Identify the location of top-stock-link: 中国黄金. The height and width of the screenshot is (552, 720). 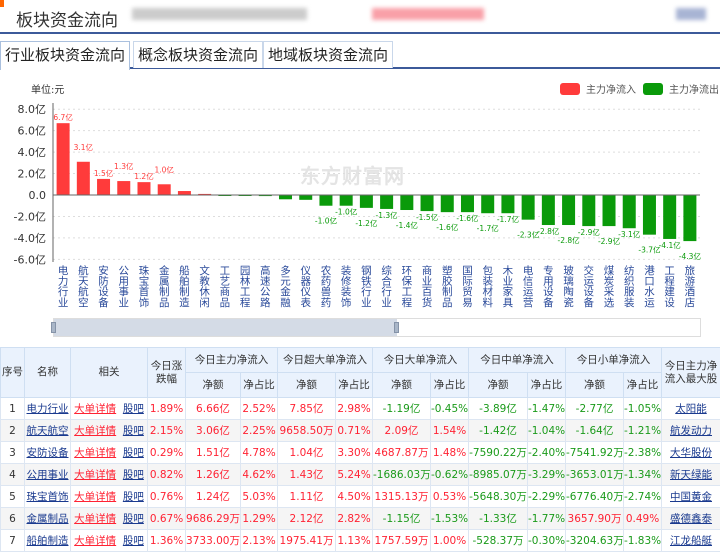
(691, 497).